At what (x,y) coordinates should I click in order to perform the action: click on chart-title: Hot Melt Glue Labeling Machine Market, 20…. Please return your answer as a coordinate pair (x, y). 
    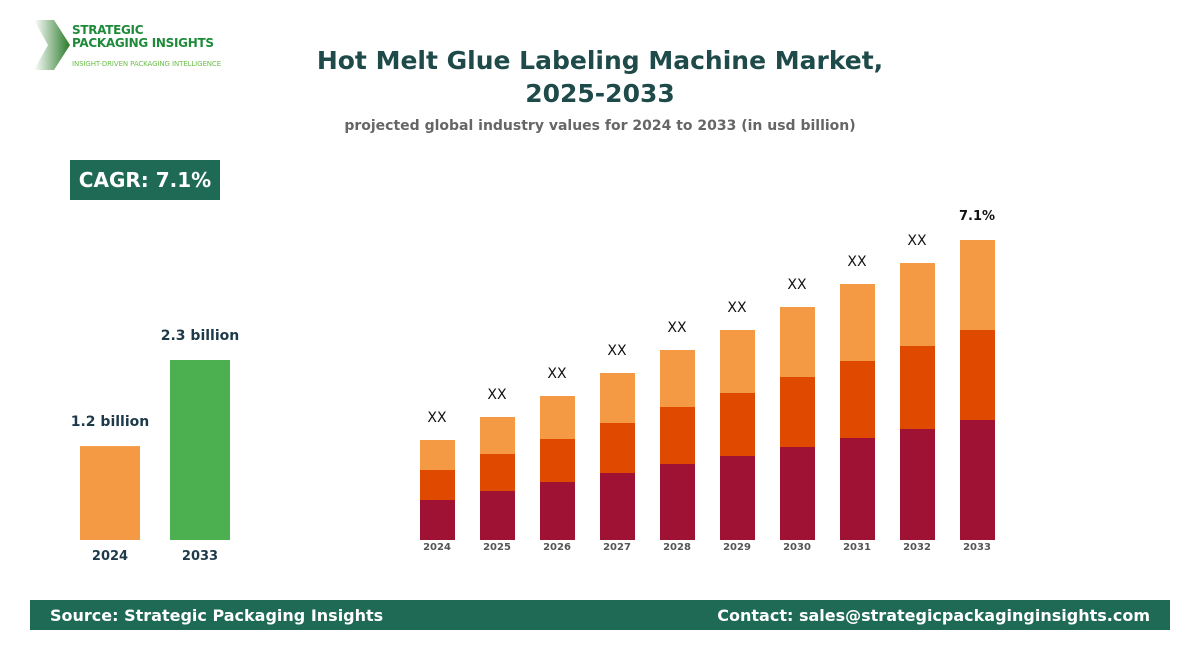
    Looking at the image, I should click on (600, 77).